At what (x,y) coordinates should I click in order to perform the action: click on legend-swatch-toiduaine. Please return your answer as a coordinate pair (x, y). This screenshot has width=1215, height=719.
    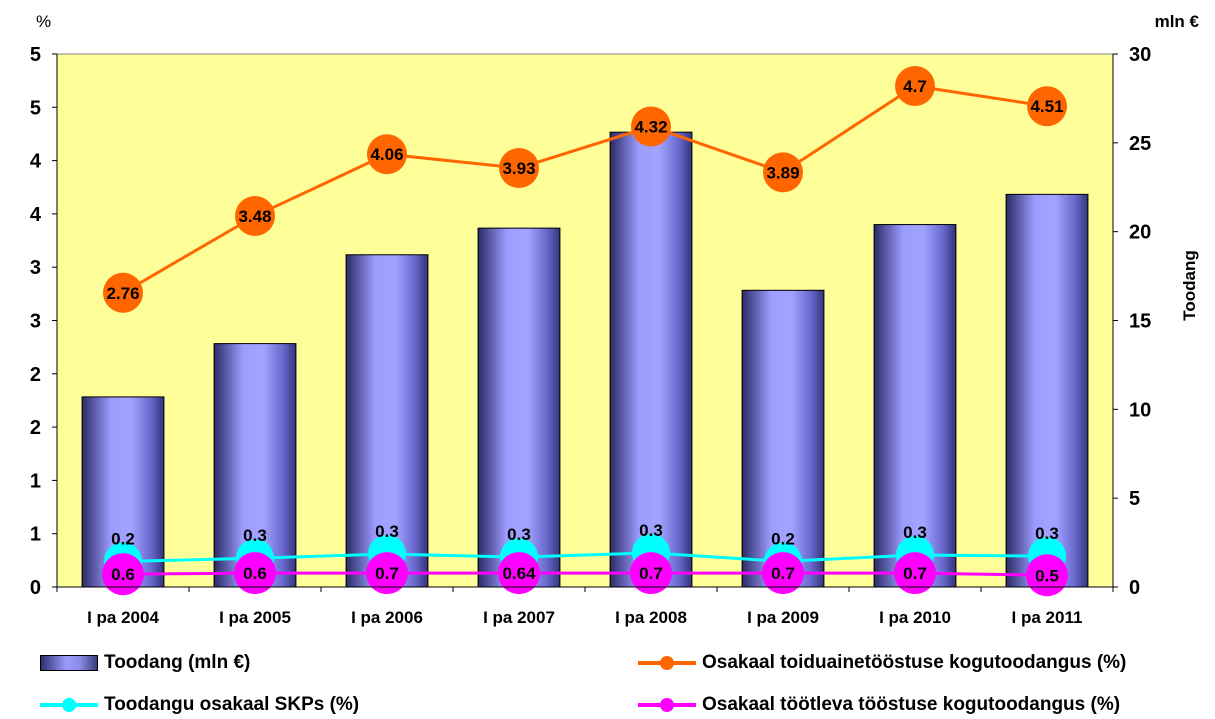
    Looking at the image, I should click on (667, 663).